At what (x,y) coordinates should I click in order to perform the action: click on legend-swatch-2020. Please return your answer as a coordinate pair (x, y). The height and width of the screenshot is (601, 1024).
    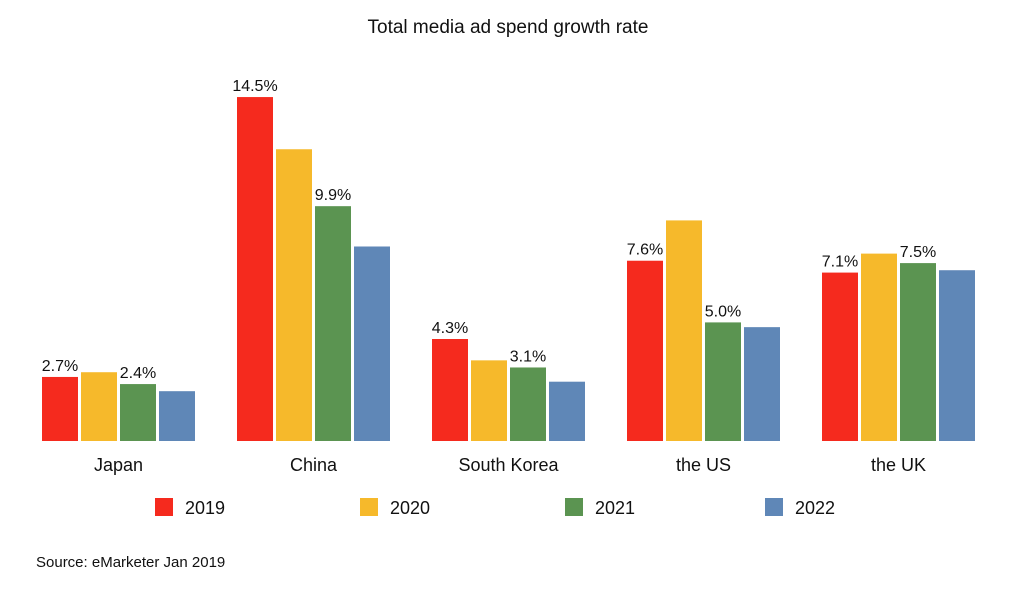
    Looking at the image, I should click on (369, 507).